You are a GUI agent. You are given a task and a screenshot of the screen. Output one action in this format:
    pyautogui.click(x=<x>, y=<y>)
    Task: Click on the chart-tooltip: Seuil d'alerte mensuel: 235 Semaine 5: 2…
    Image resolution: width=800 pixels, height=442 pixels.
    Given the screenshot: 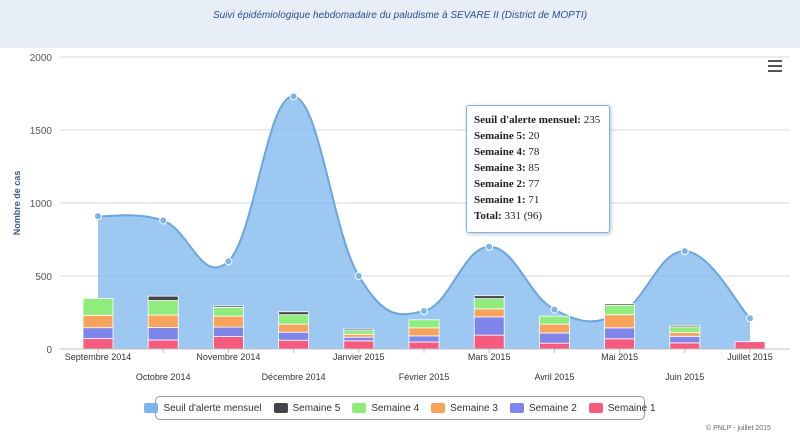 What is the action you would take?
    pyautogui.click(x=538, y=169)
    